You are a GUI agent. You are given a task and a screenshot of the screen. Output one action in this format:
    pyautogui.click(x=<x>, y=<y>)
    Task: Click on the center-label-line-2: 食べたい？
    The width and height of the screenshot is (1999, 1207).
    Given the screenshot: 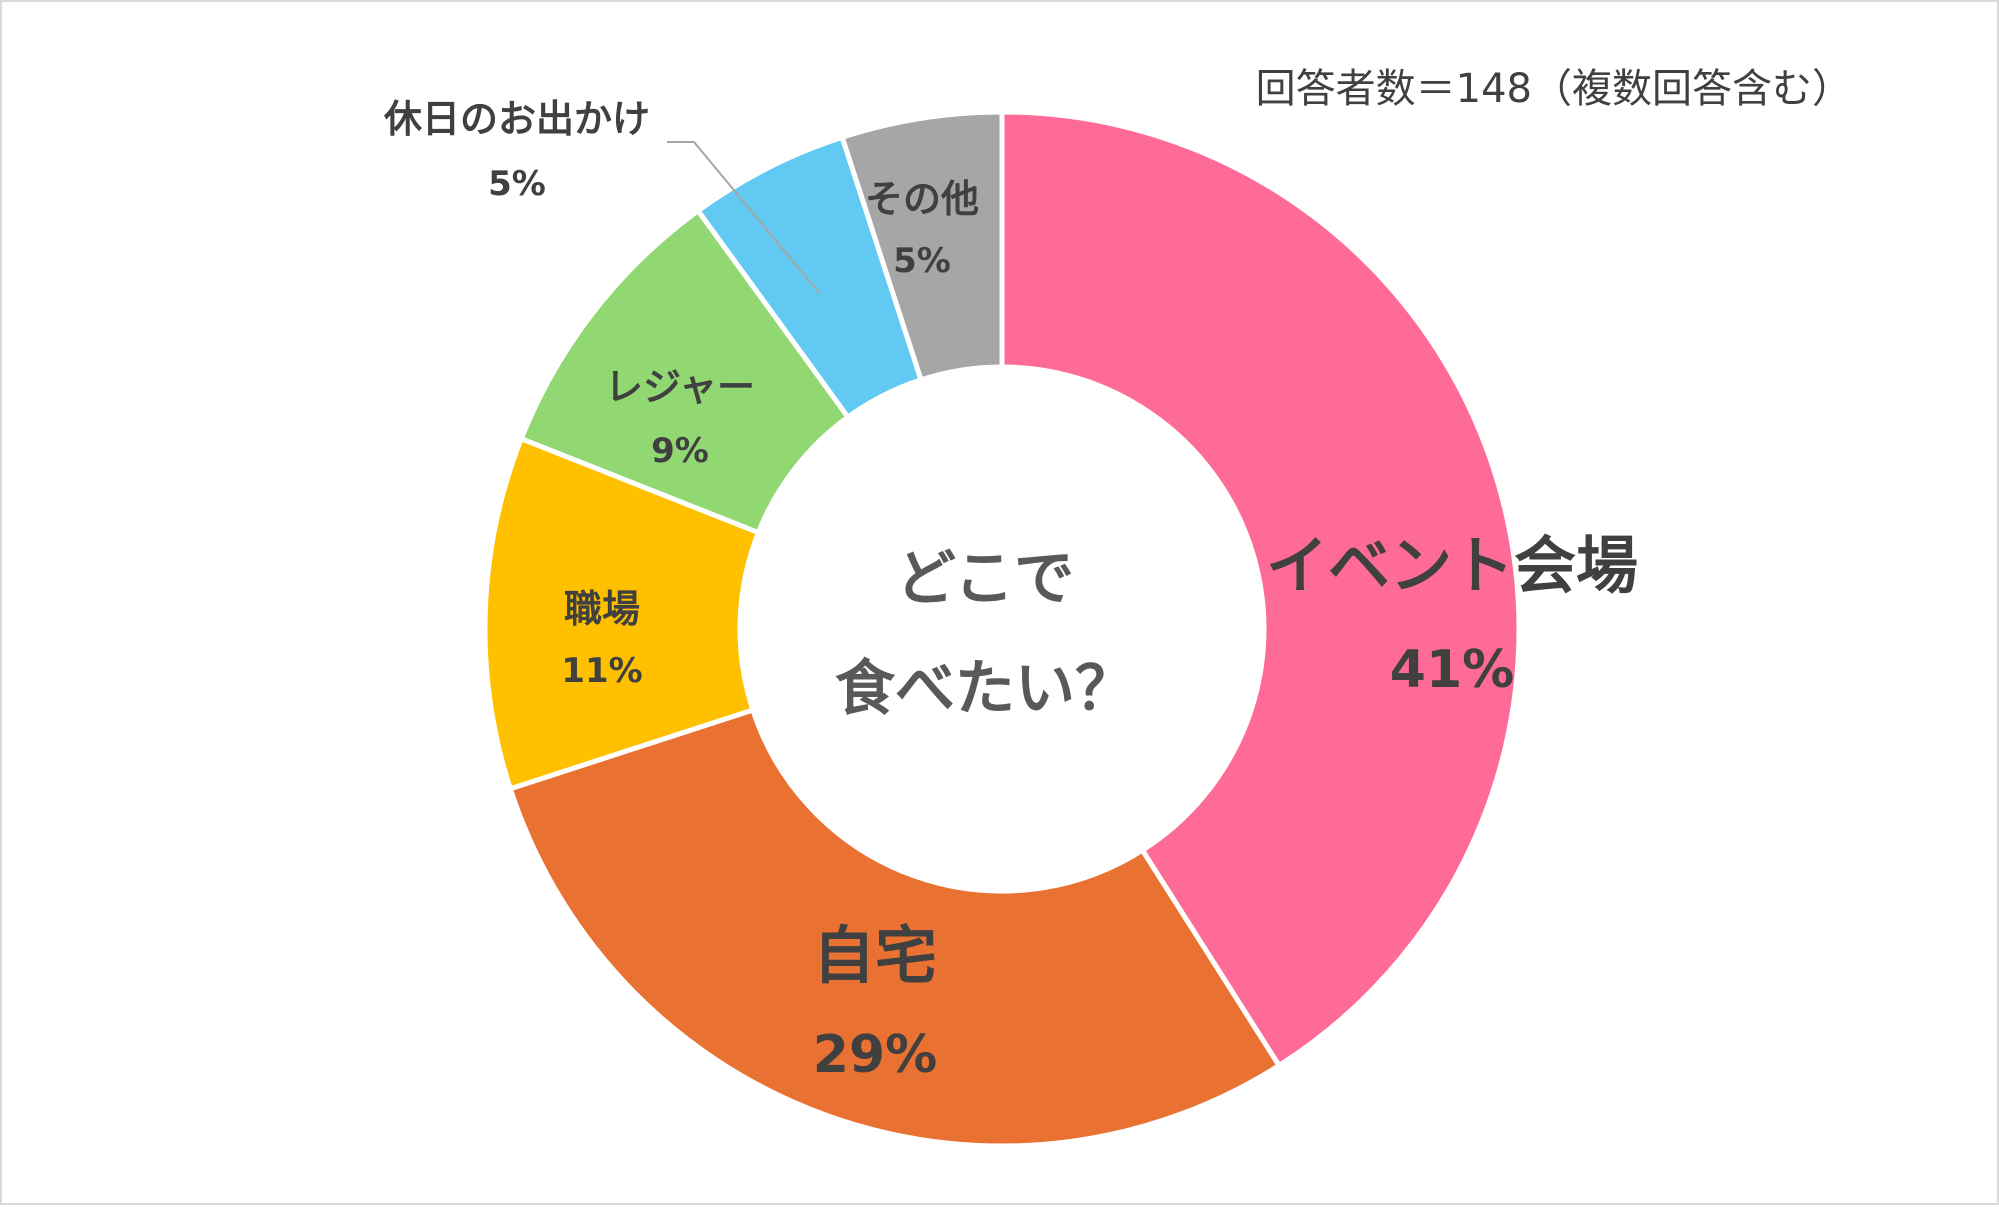 What is the action you would take?
    pyautogui.click(x=985, y=689)
    